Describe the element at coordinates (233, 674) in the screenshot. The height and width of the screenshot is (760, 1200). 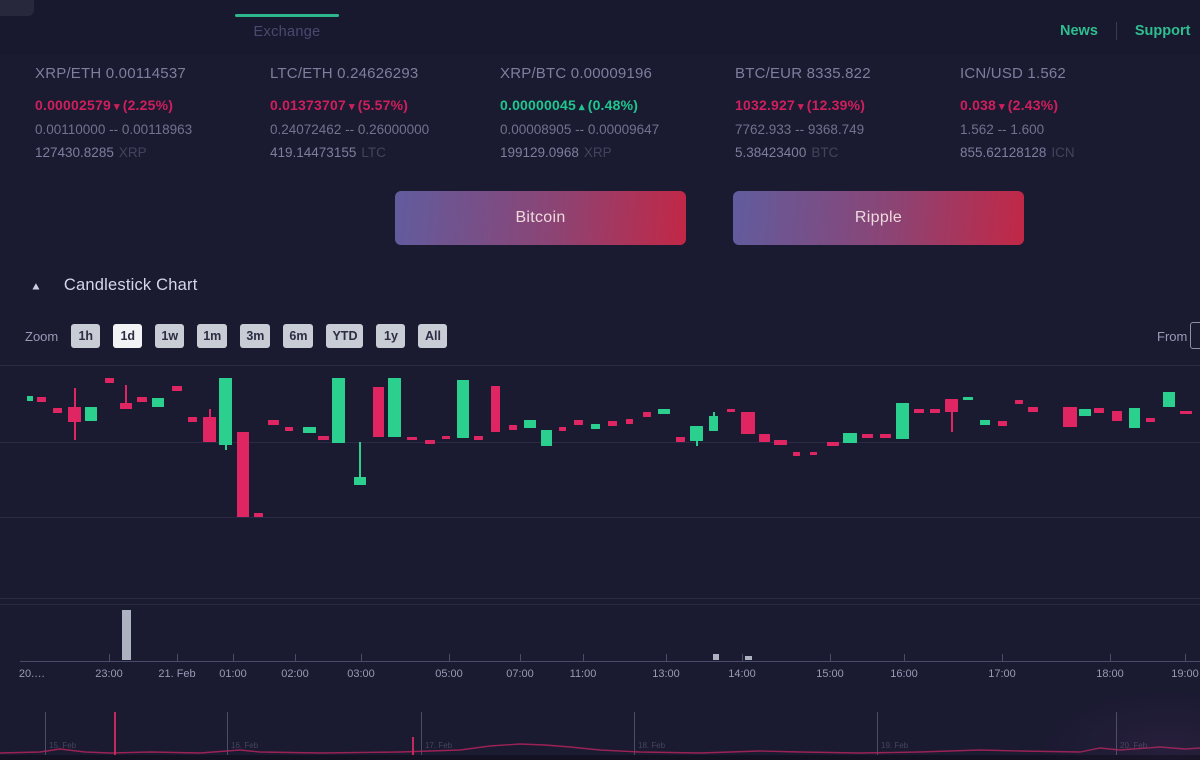
I see `x-axis-label: 01:00` at that location.